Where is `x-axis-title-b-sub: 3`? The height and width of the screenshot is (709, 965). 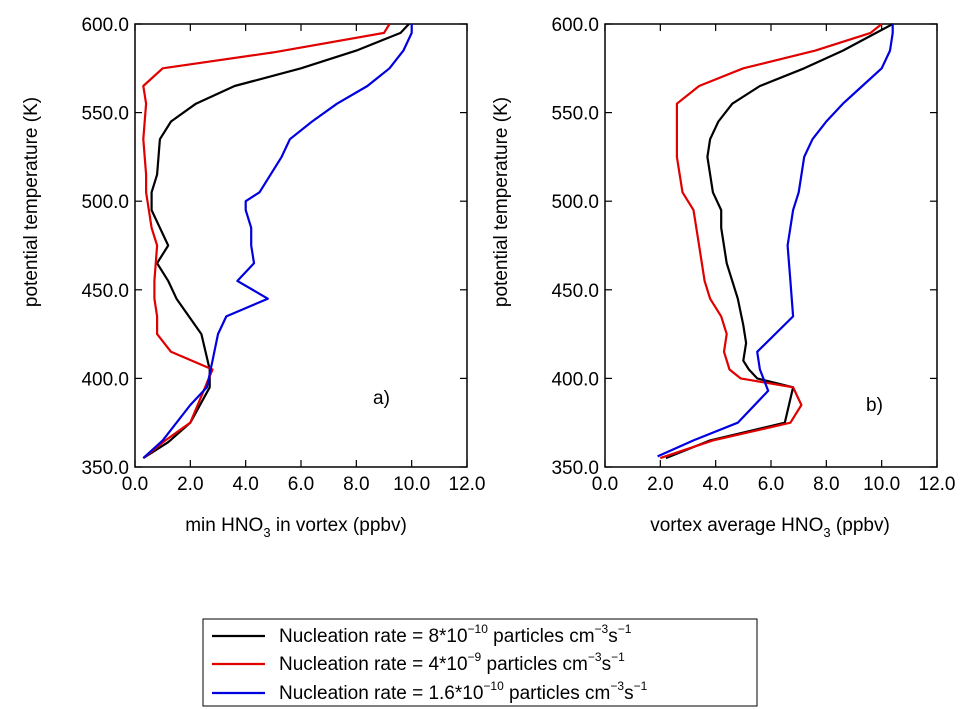 x-axis-title-b-sub: 3 is located at coordinates (826, 532).